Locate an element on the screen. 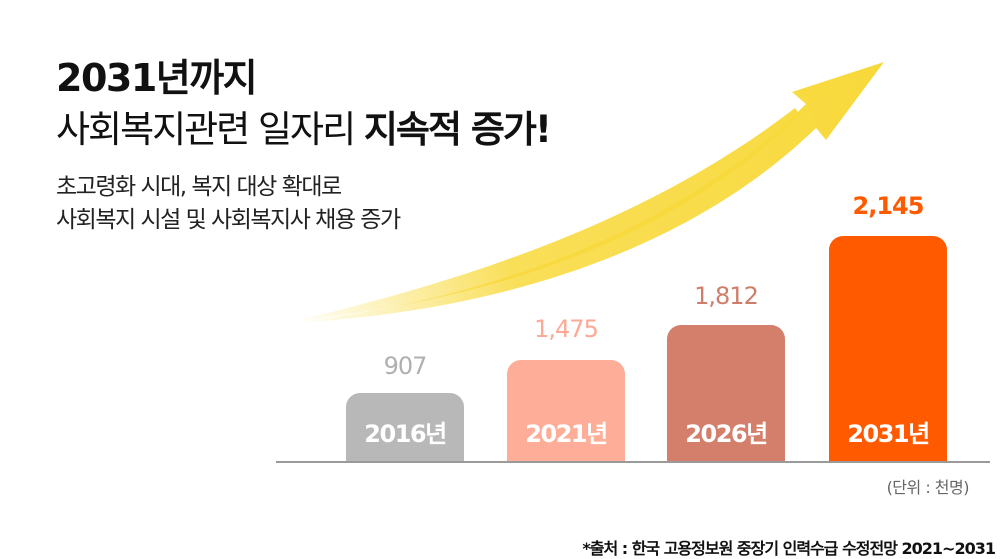  bar-label-2026: 2026년 is located at coordinates (726, 434).